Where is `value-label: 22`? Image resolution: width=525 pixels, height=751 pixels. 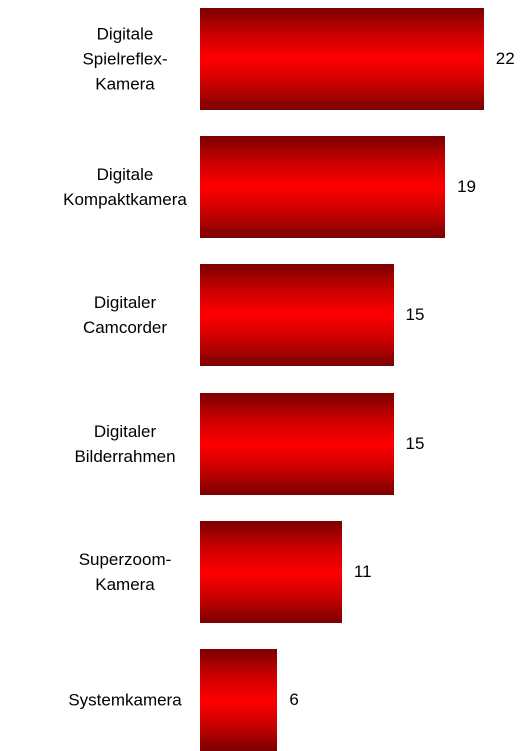
value-label: 22 is located at coordinates (505, 58).